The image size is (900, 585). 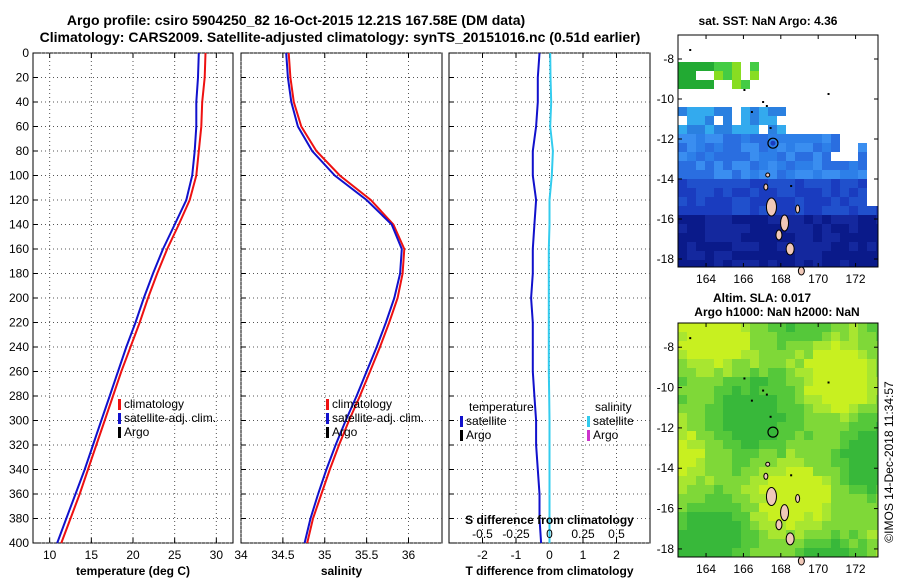 I want to click on x-tick-label: 2, so click(x=616, y=555).